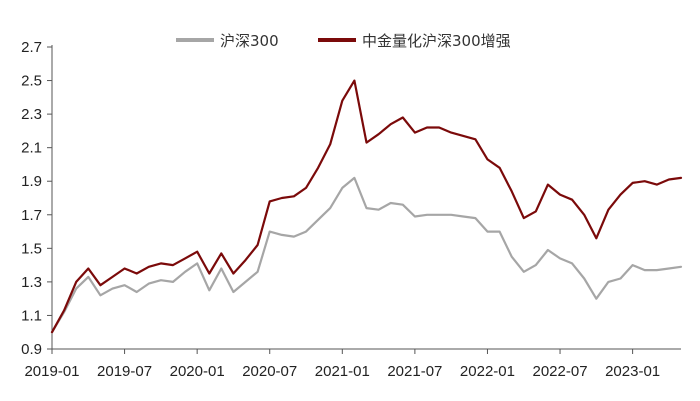 The height and width of the screenshot is (401, 700). What do you see at coordinates (632, 371) in the screenshot?
I see `x-tick-label: 2023-01` at bounding box center [632, 371].